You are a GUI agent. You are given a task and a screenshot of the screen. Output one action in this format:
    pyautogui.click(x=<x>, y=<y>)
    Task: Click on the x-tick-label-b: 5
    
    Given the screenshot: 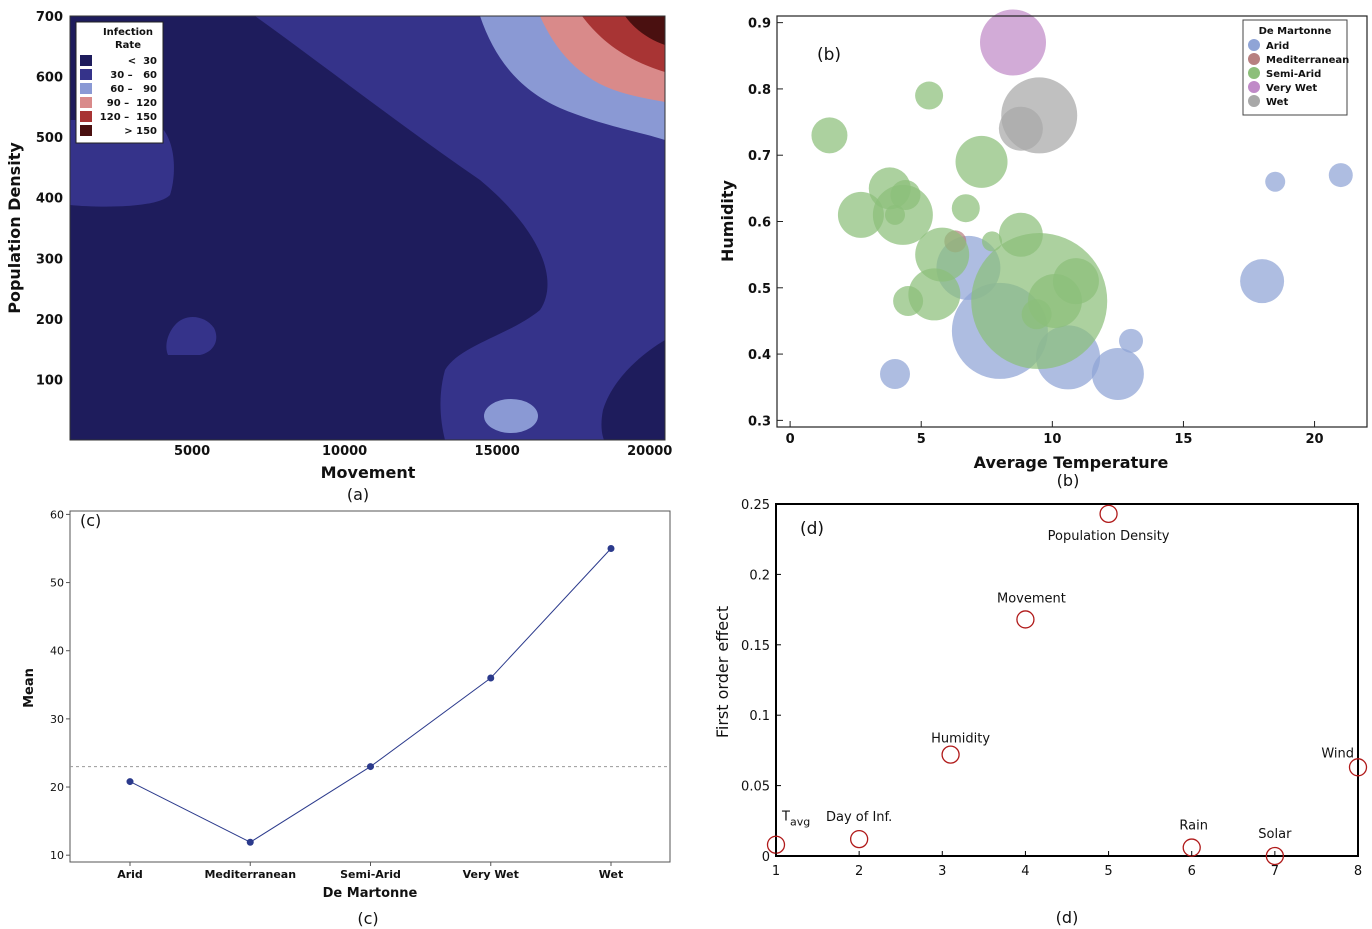 What is the action you would take?
    pyautogui.click(x=921, y=439)
    